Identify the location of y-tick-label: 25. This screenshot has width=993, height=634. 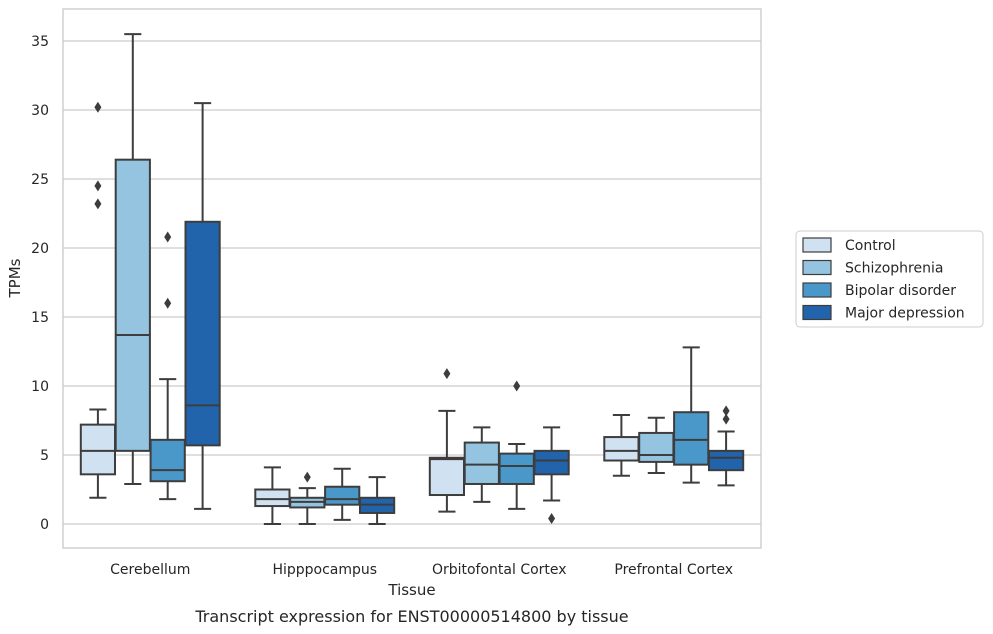
(40, 180).